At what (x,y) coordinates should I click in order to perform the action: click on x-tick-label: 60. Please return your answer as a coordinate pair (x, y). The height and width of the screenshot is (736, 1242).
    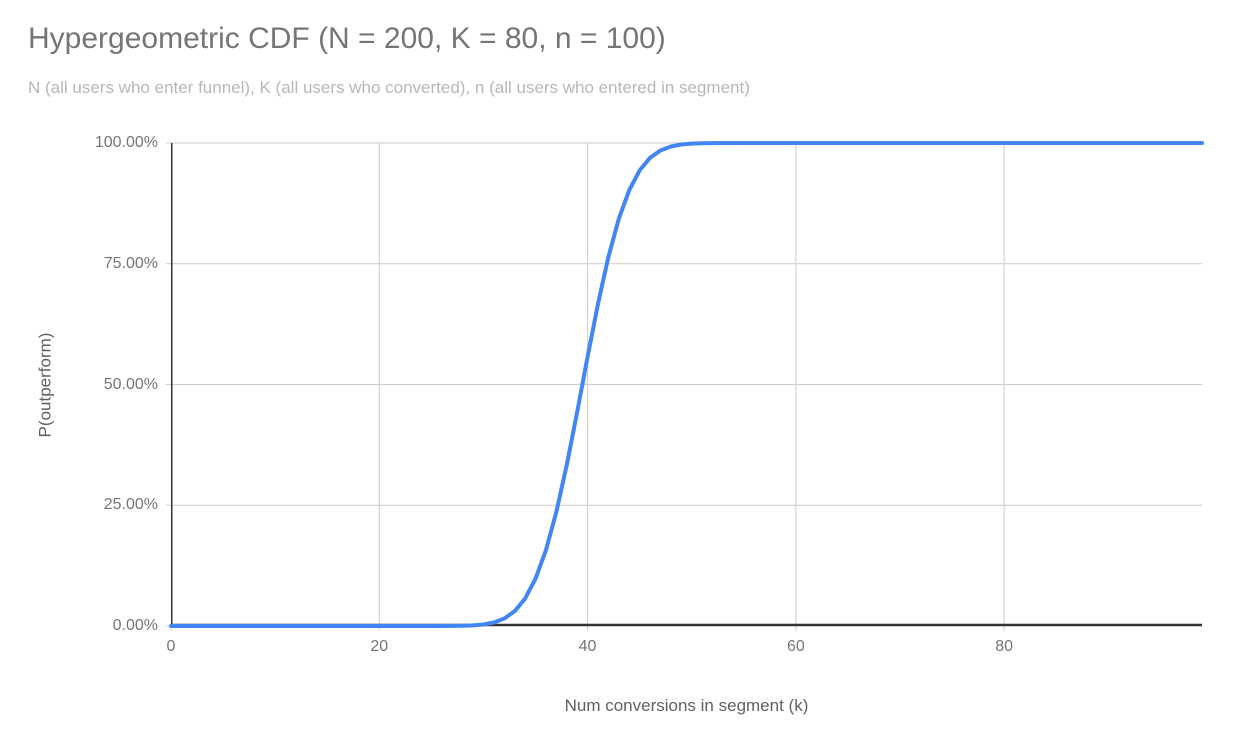
    Looking at the image, I should click on (795, 646).